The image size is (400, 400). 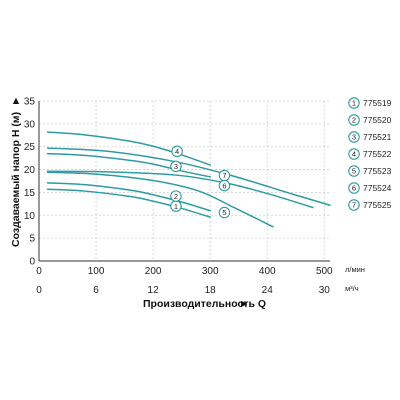 I want to click on legend-marker-number: 4, so click(x=354, y=154).